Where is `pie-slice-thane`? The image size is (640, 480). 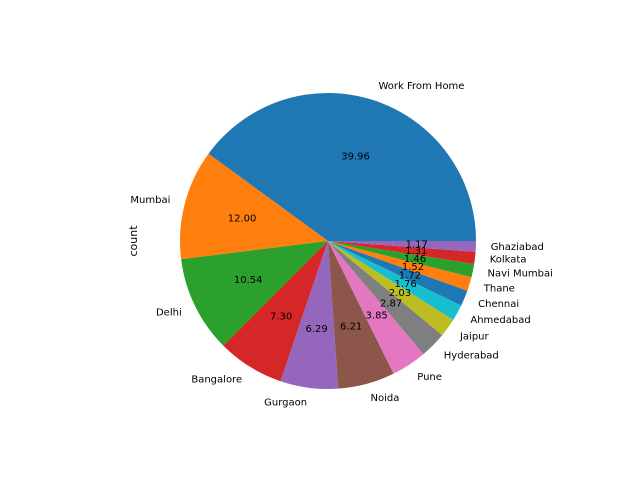 pie-slice-thane is located at coordinates (400, 266).